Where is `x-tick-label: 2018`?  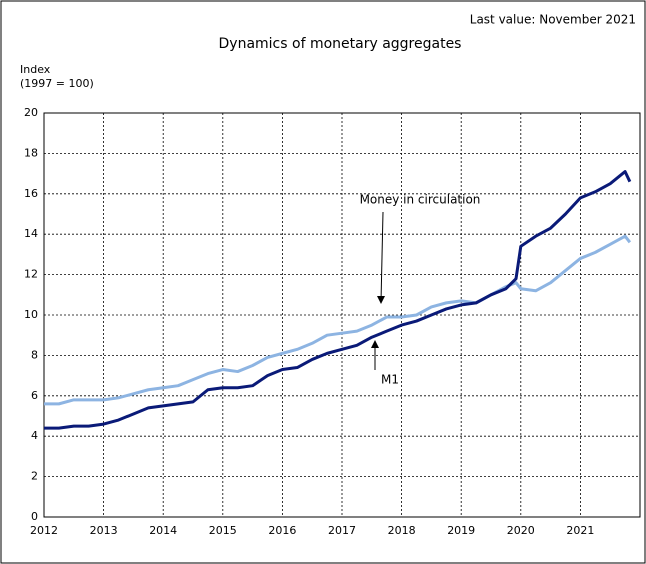 x-tick-label: 2018 is located at coordinates (402, 530).